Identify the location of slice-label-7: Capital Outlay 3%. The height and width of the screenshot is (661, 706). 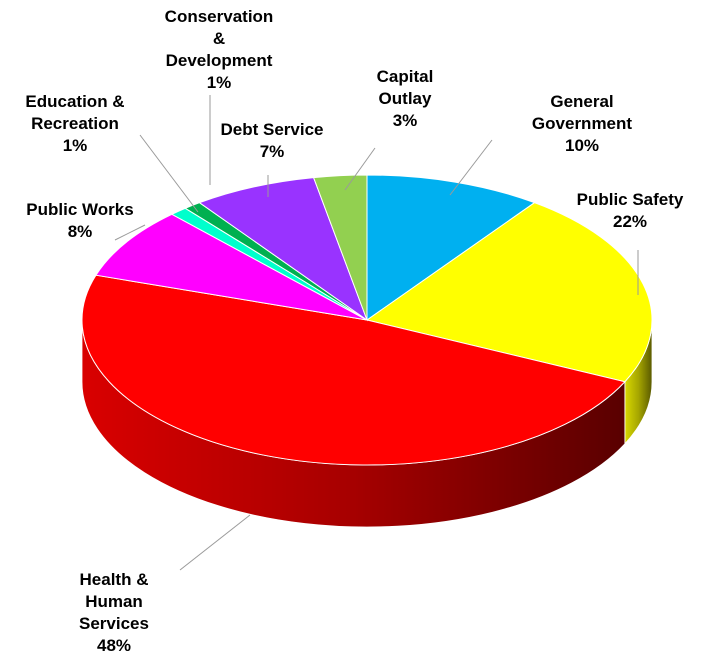
(405, 98).